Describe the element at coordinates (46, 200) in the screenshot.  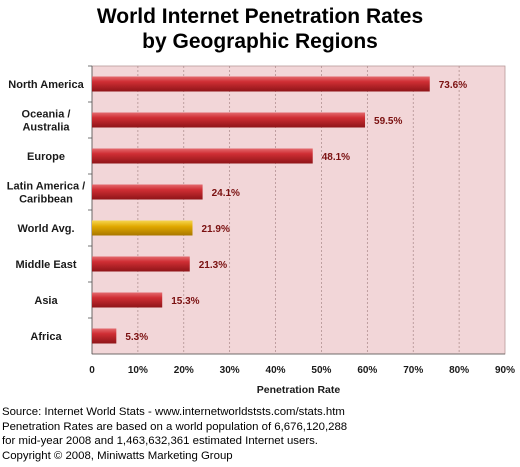
I see `category-label: Caribbean` at that location.